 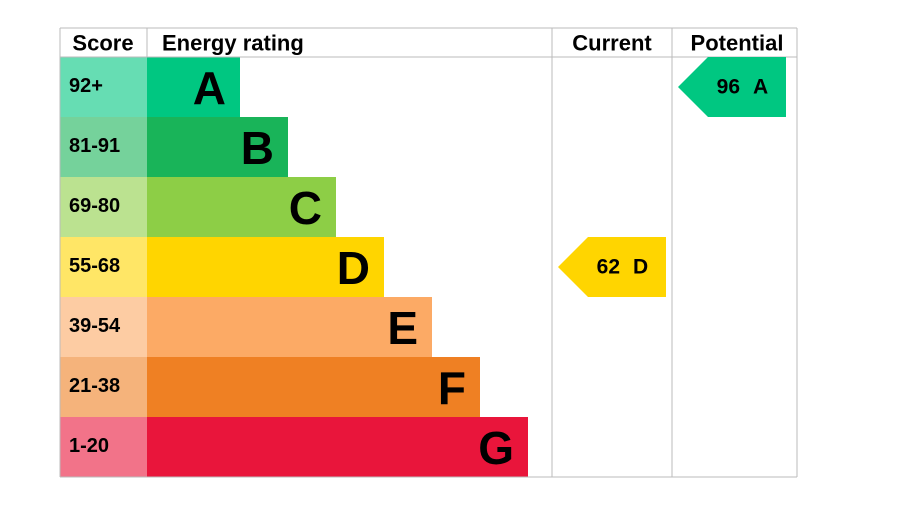 What do you see at coordinates (94, 386) in the screenshot?
I see `score-label: 21-38` at bounding box center [94, 386].